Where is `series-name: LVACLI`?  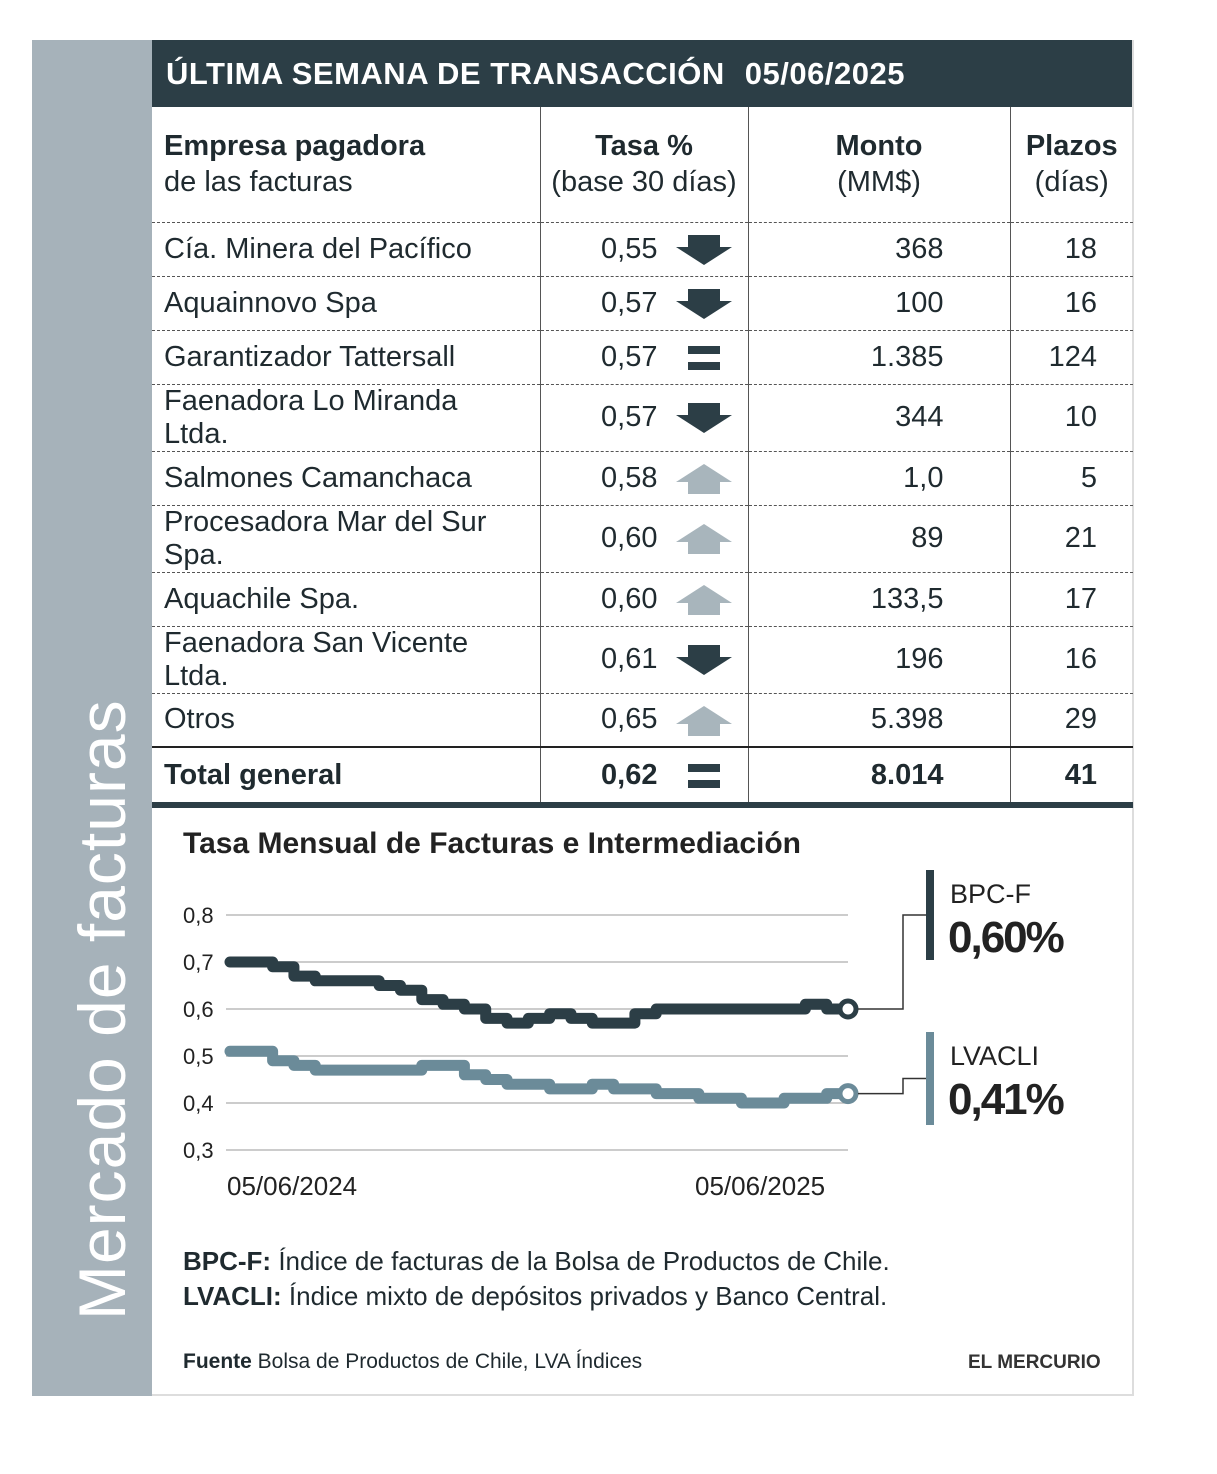
series-name: LVACLI is located at coordinates (994, 1056).